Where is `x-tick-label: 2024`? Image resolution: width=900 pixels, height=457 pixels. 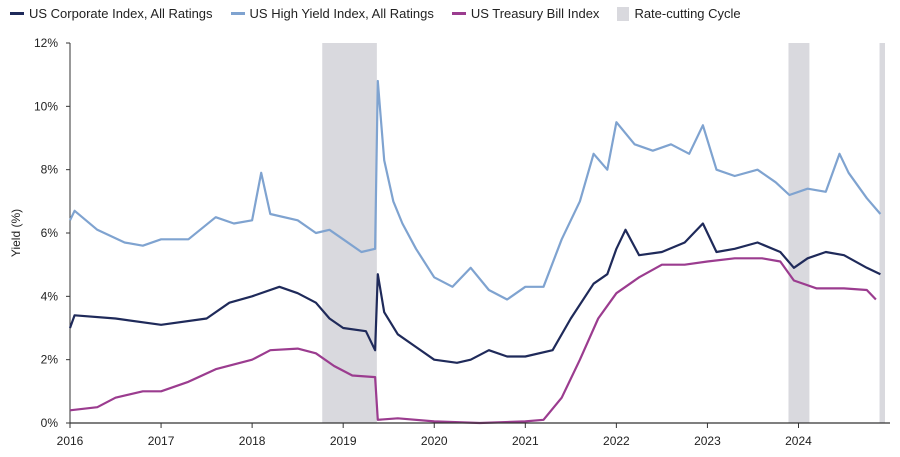
x-tick-label: 2024 is located at coordinates (798, 441).